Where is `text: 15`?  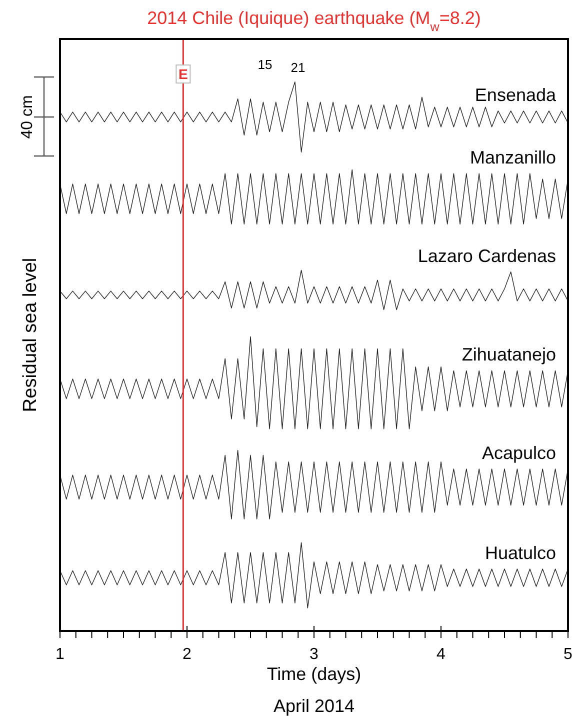
text: 15 is located at coordinates (265, 64).